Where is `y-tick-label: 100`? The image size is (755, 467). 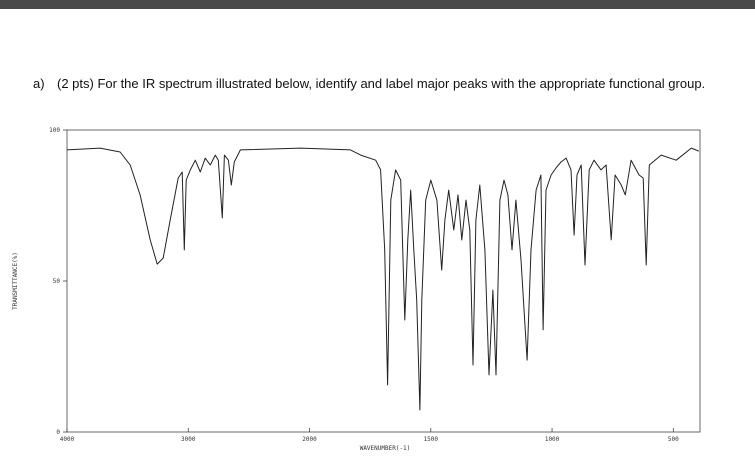
y-tick-label: 100 is located at coordinates (54, 130).